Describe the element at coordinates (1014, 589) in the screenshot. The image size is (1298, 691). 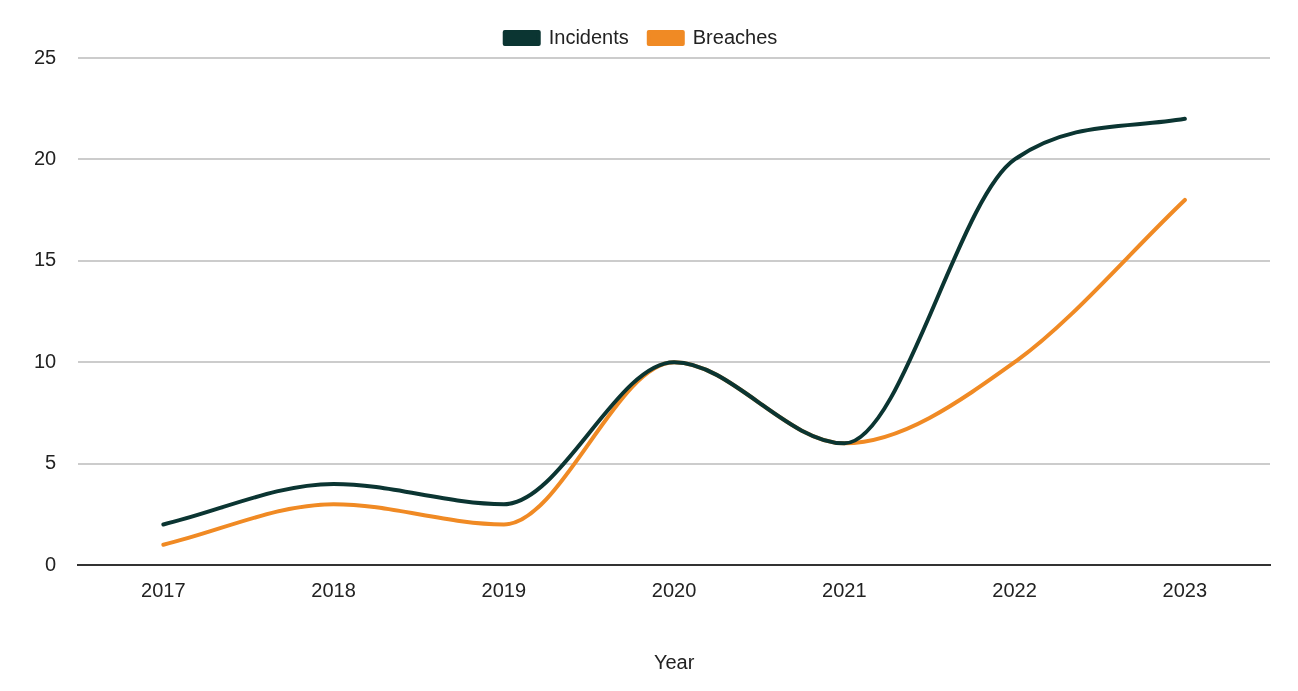
I see `x-tick-label: 2022` at that location.